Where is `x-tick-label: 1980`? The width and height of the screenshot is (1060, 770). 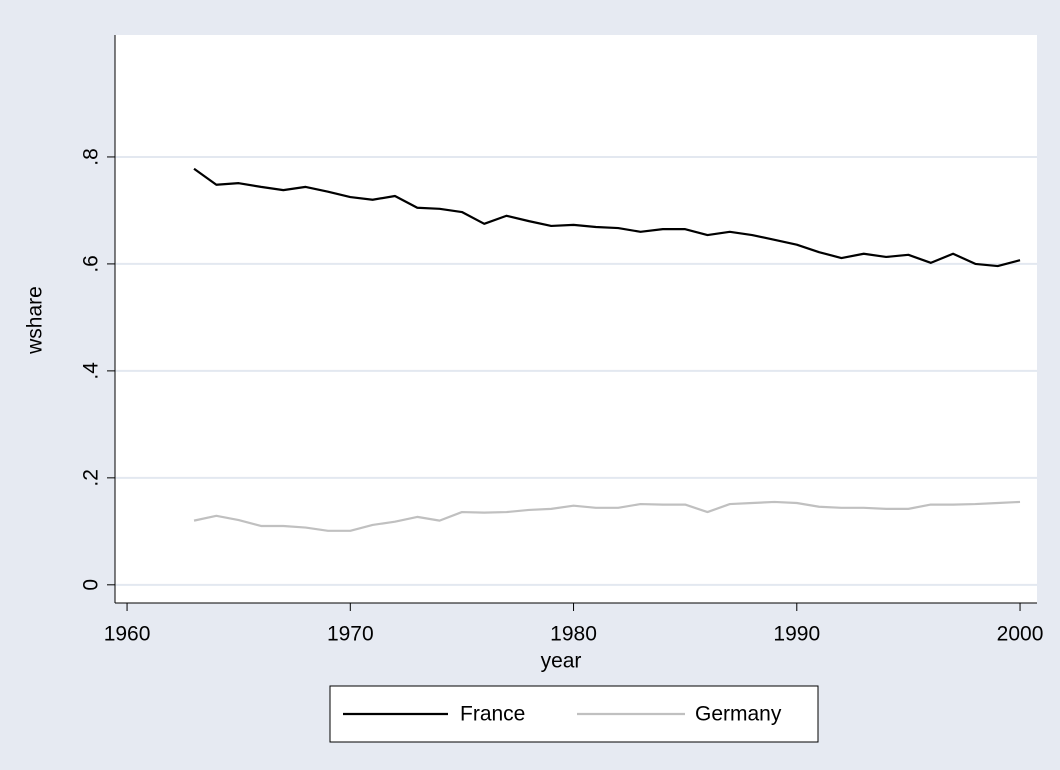 x-tick-label: 1980 is located at coordinates (573, 634).